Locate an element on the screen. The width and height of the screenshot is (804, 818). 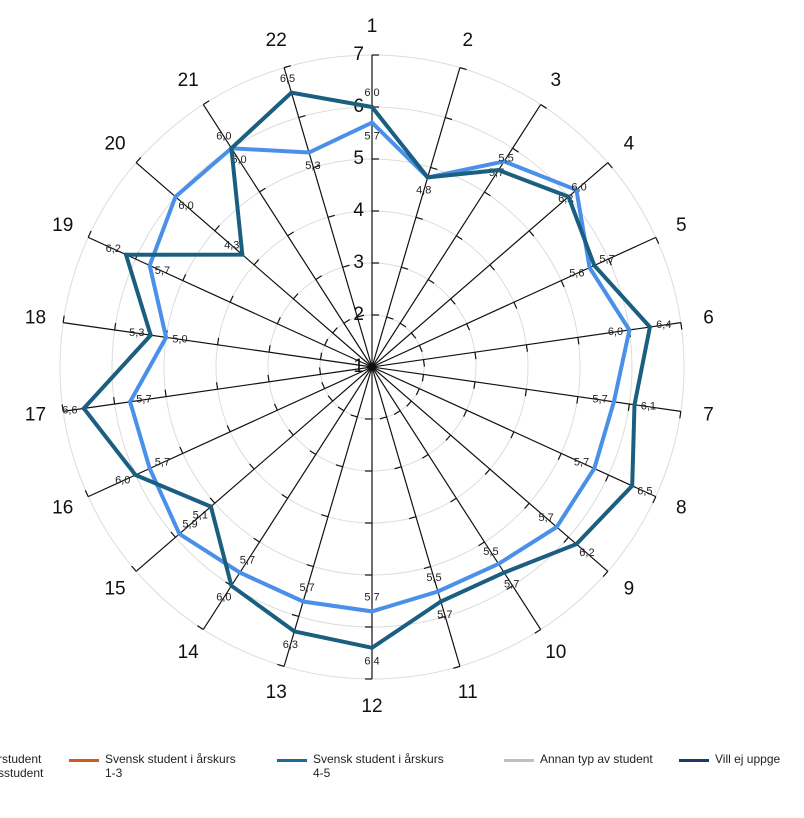
legend-label-1: Svensk student i årskurs 1-3 is located at coordinates (170, 766).